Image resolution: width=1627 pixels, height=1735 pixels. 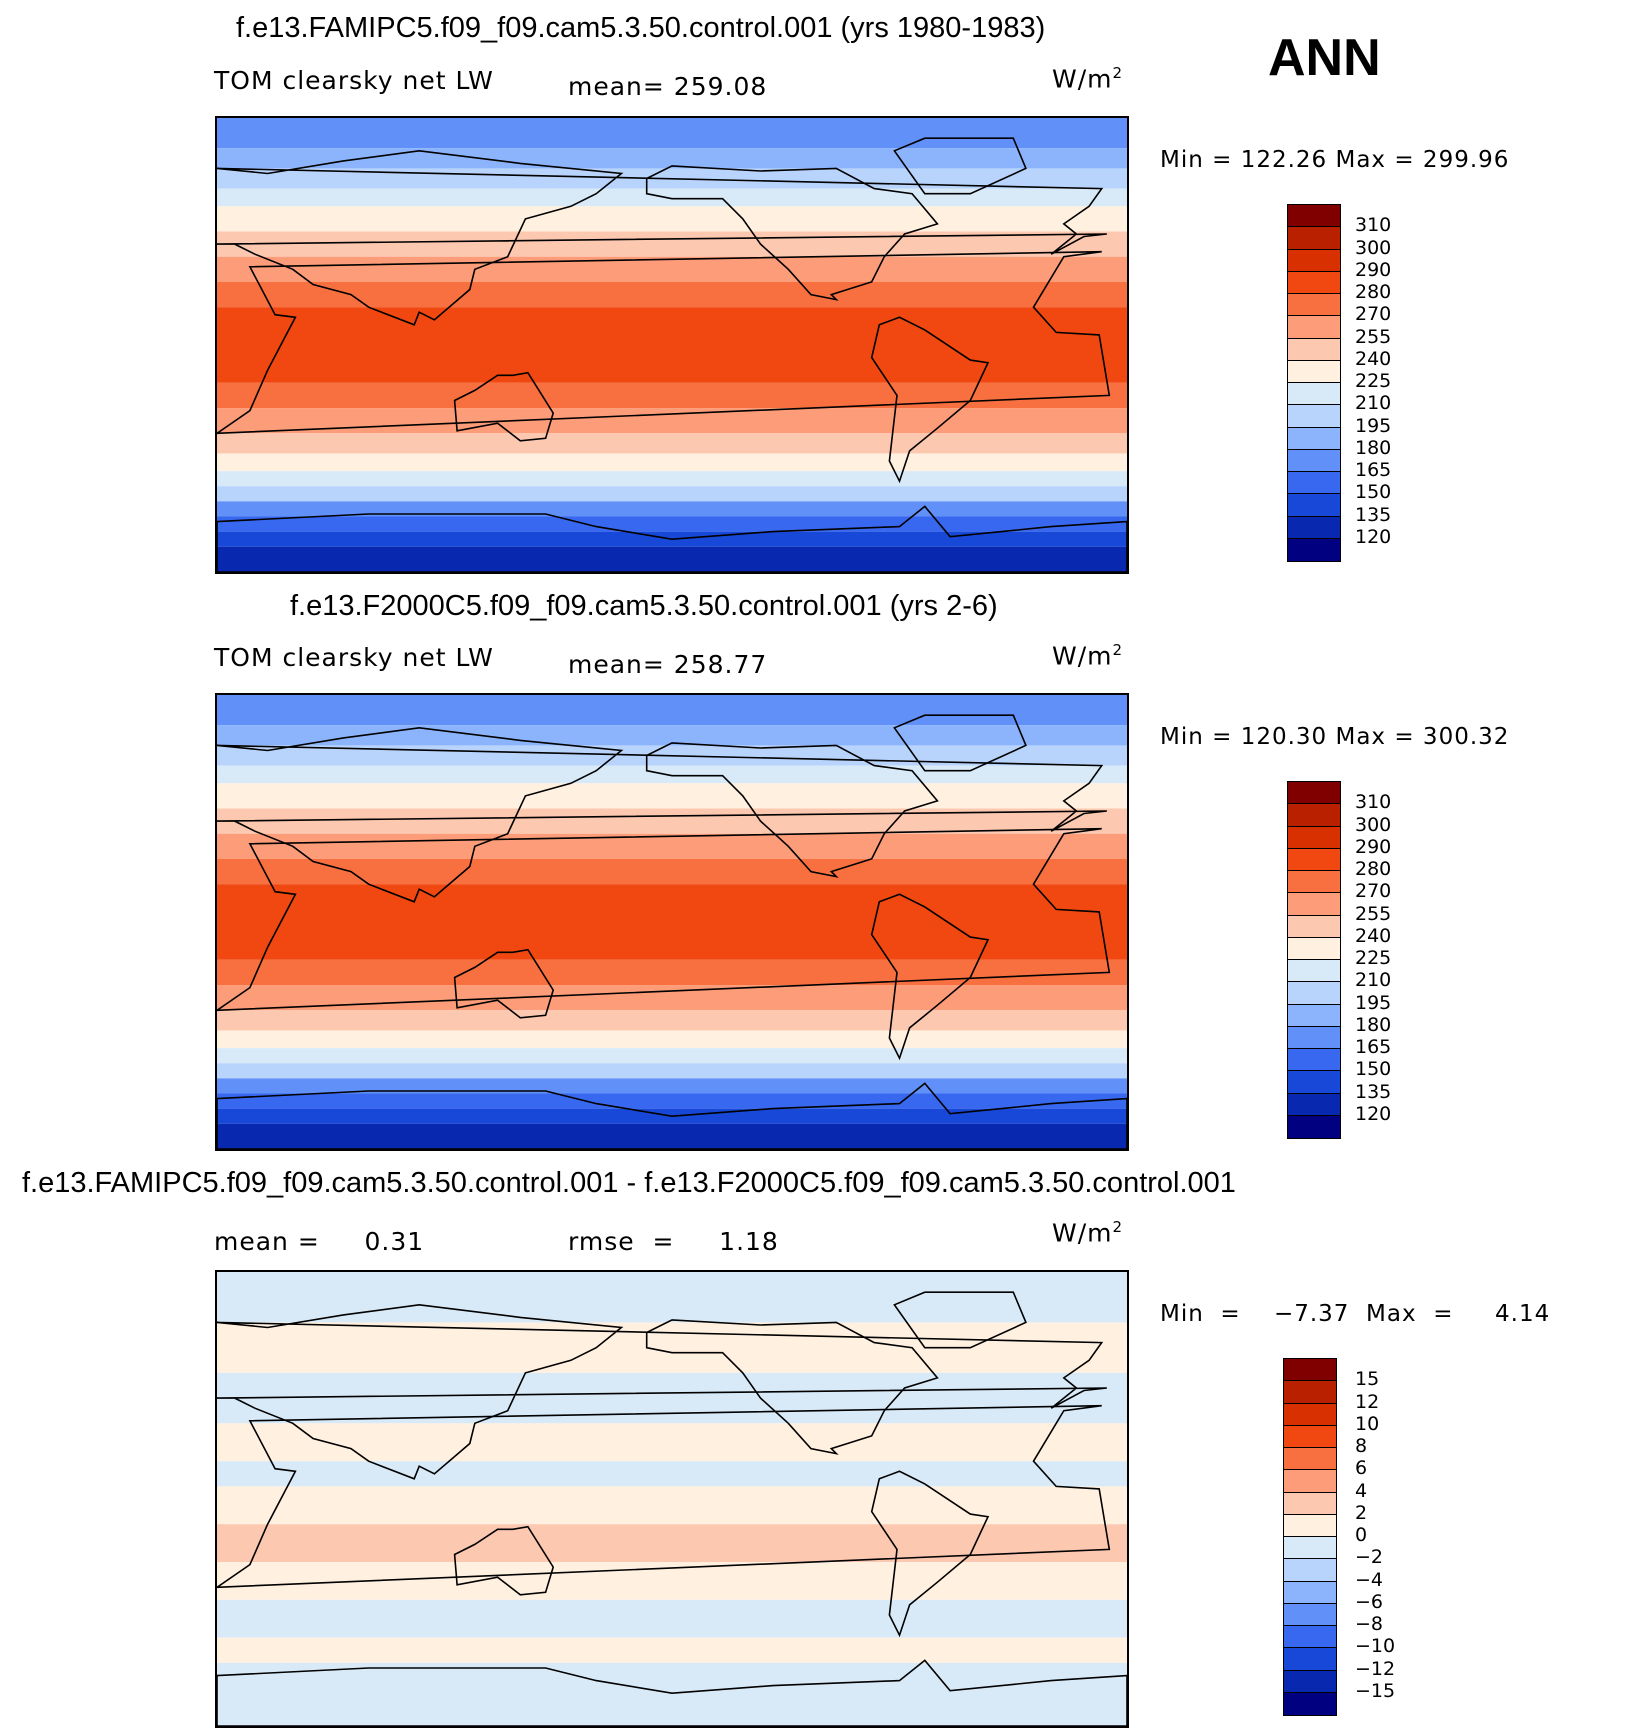 I want to click on panel-middle-variable-label: TOM clearsky net LW, so click(x=354, y=657).